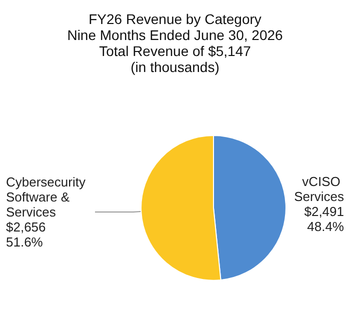 This screenshot has width=350, height=315. What do you see at coordinates (26, 234) in the screenshot?
I see `data-label: $2,656 51.6%` at bounding box center [26, 234].